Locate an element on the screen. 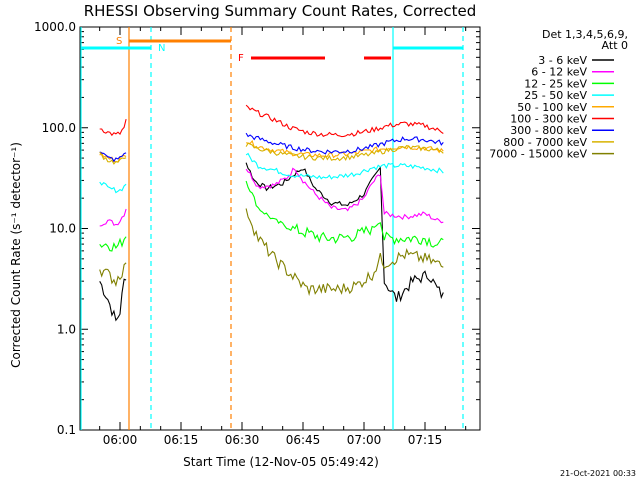 This screenshot has height=480, width=640. flag-label-n: N is located at coordinates (161, 48).